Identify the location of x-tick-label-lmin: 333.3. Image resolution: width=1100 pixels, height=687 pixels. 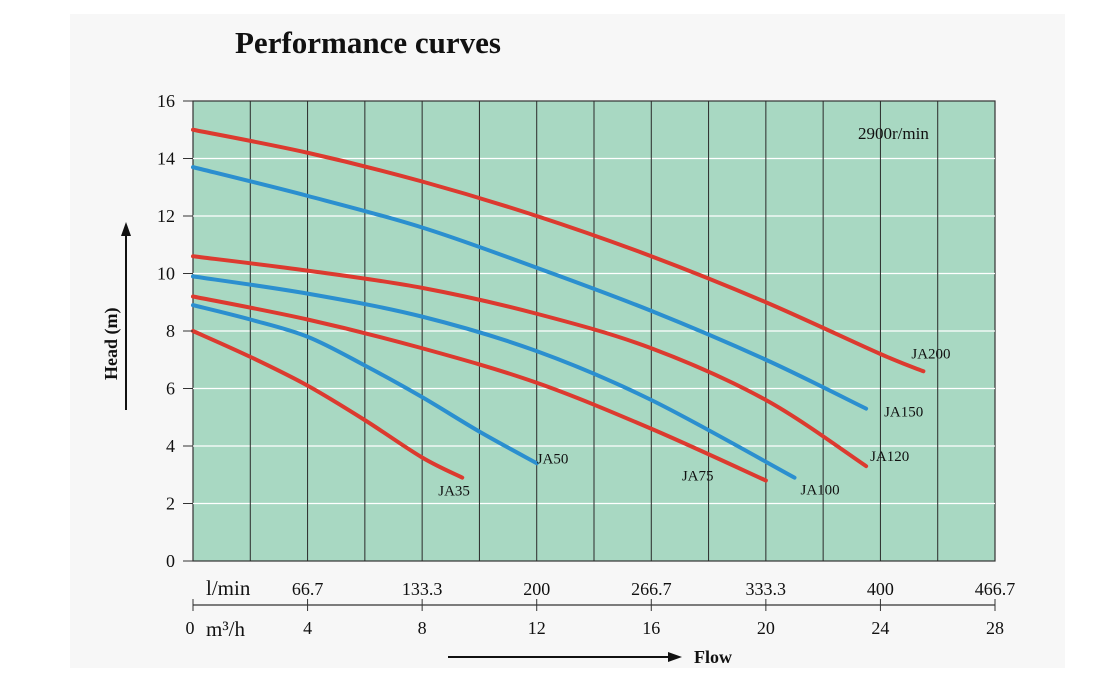
(766, 589).